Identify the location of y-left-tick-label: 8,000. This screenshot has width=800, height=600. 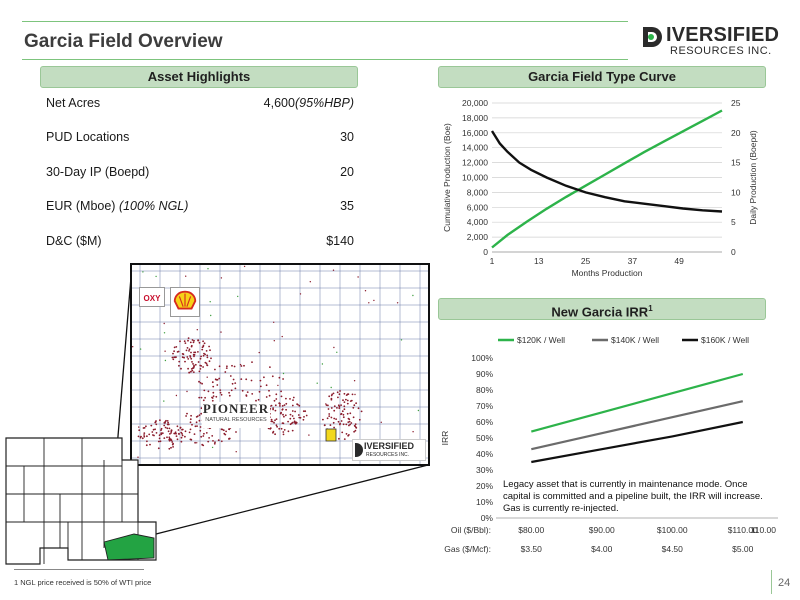
(478, 192).